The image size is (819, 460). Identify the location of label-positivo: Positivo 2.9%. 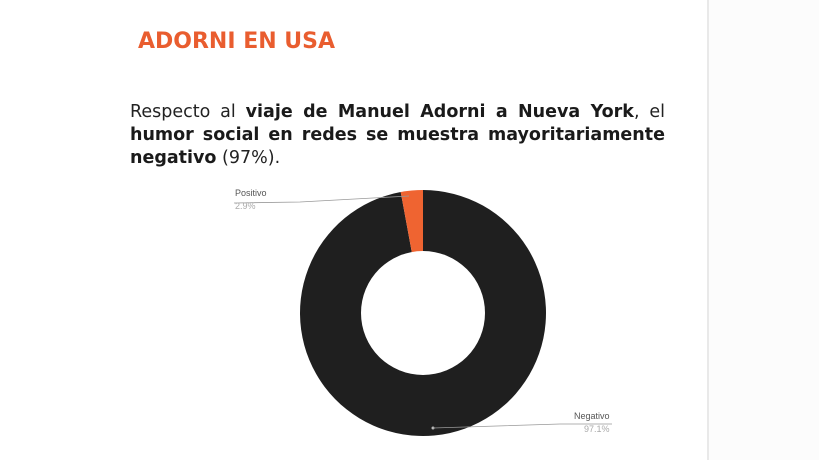
(251, 199).